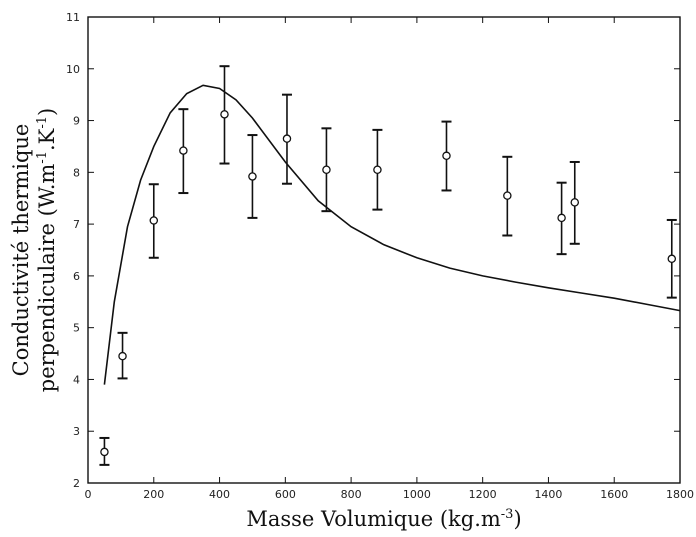 The height and width of the screenshot is (537, 696). What do you see at coordinates (76, 276) in the screenshot?
I see `y-tick-label: 6` at bounding box center [76, 276].